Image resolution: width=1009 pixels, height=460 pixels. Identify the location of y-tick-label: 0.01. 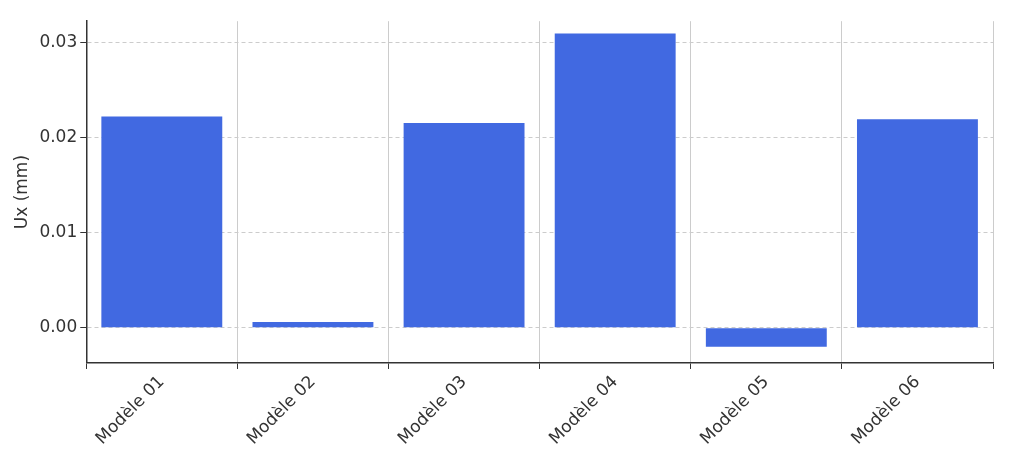
(58, 230).